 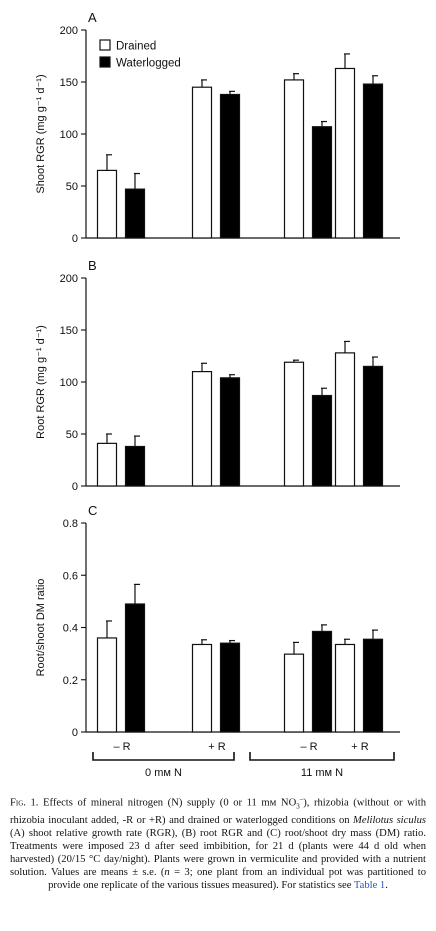 What do you see at coordinates (41, 628) in the screenshot?
I see `y-axis-title: Root/shoot DM ratio` at bounding box center [41, 628].